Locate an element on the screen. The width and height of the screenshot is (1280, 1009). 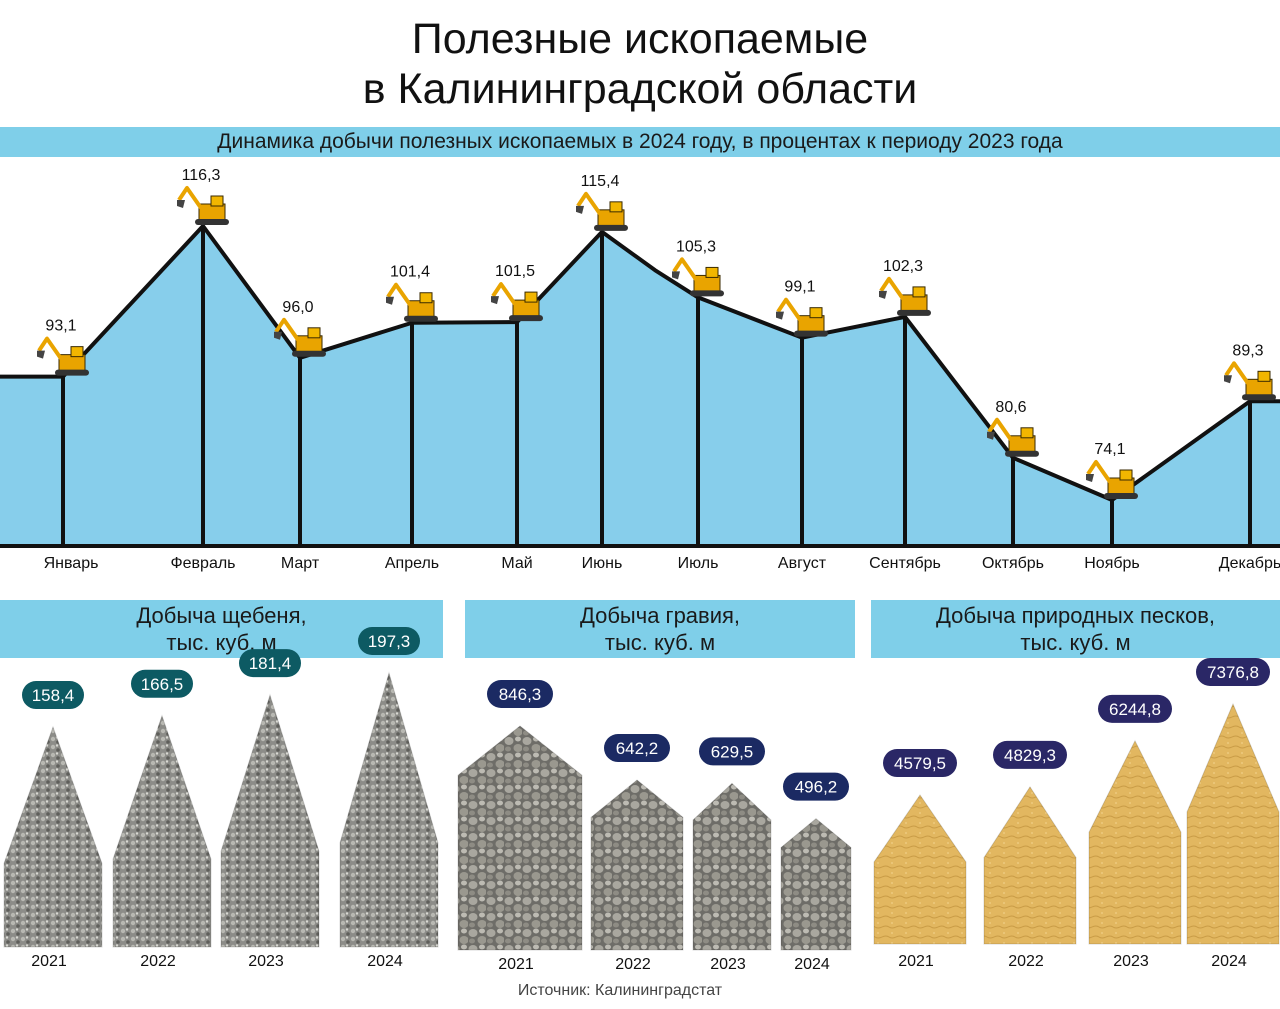
source-note: Источник: Калининградстат is located at coordinates (620, 990).